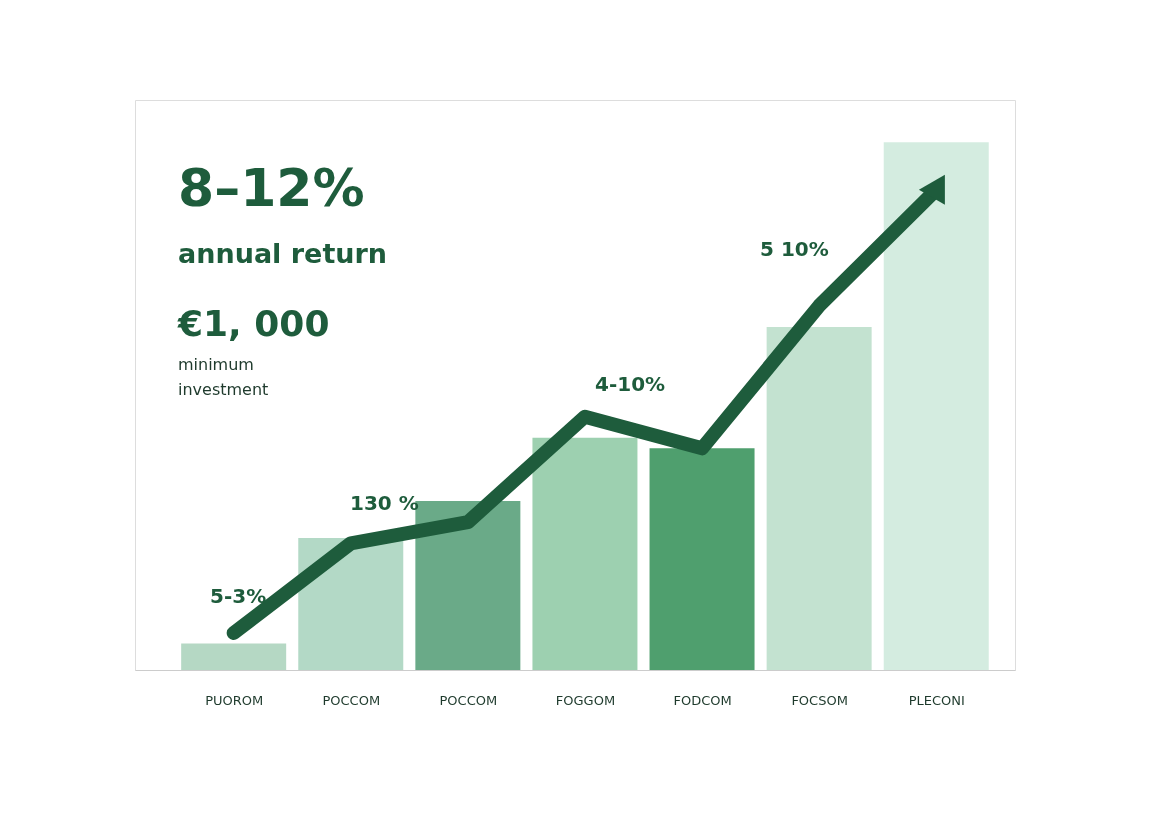 This screenshot has width=1152, height=832. What do you see at coordinates (283, 253) in the screenshot?
I see `annotation: annual return` at bounding box center [283, 253].